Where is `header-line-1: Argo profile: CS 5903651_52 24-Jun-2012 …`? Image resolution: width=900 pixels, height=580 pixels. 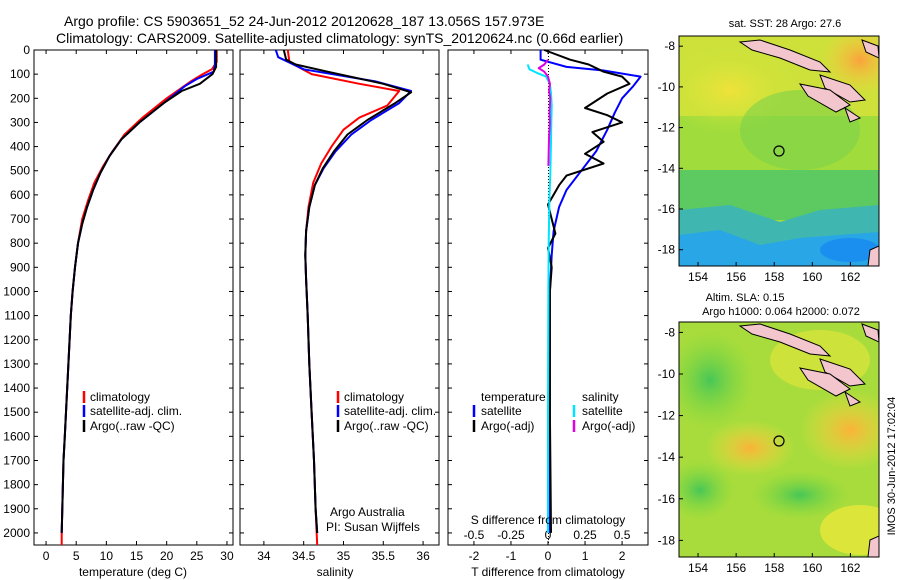 header-line-1: Argo profile: CS 5903651_52 24-Jun-2012 … is located at coordinates (304, 21).